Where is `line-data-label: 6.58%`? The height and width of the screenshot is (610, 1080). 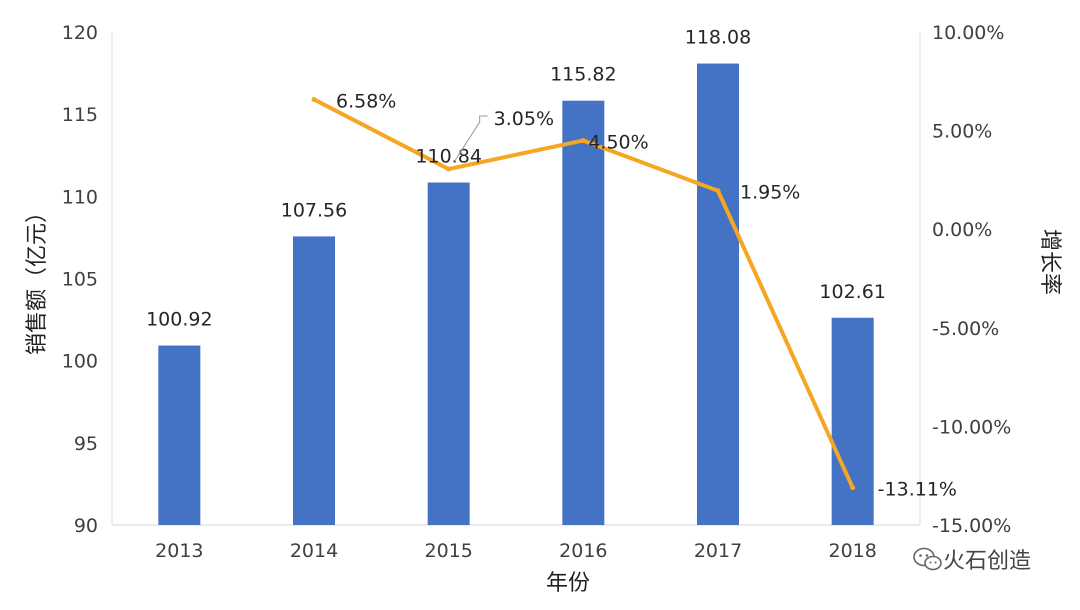
line-data-label: 6.58% is located at coordinates (366, 101).